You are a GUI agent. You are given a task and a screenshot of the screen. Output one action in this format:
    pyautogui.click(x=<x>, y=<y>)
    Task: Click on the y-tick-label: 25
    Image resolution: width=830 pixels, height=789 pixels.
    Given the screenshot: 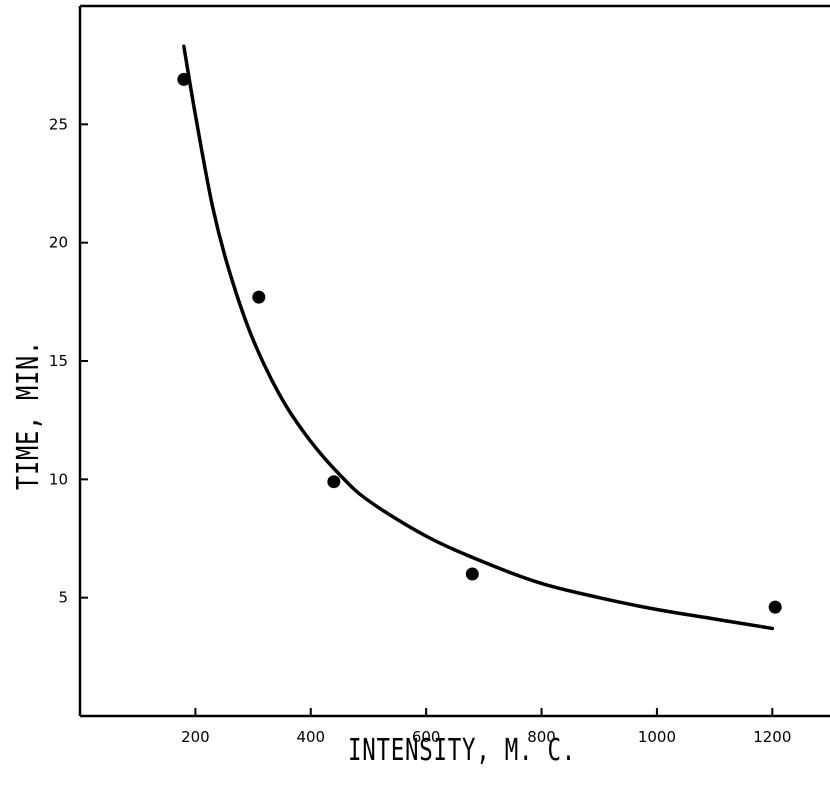 What is the action you would take?
    pyautogui.click(x=58, y=124)
    